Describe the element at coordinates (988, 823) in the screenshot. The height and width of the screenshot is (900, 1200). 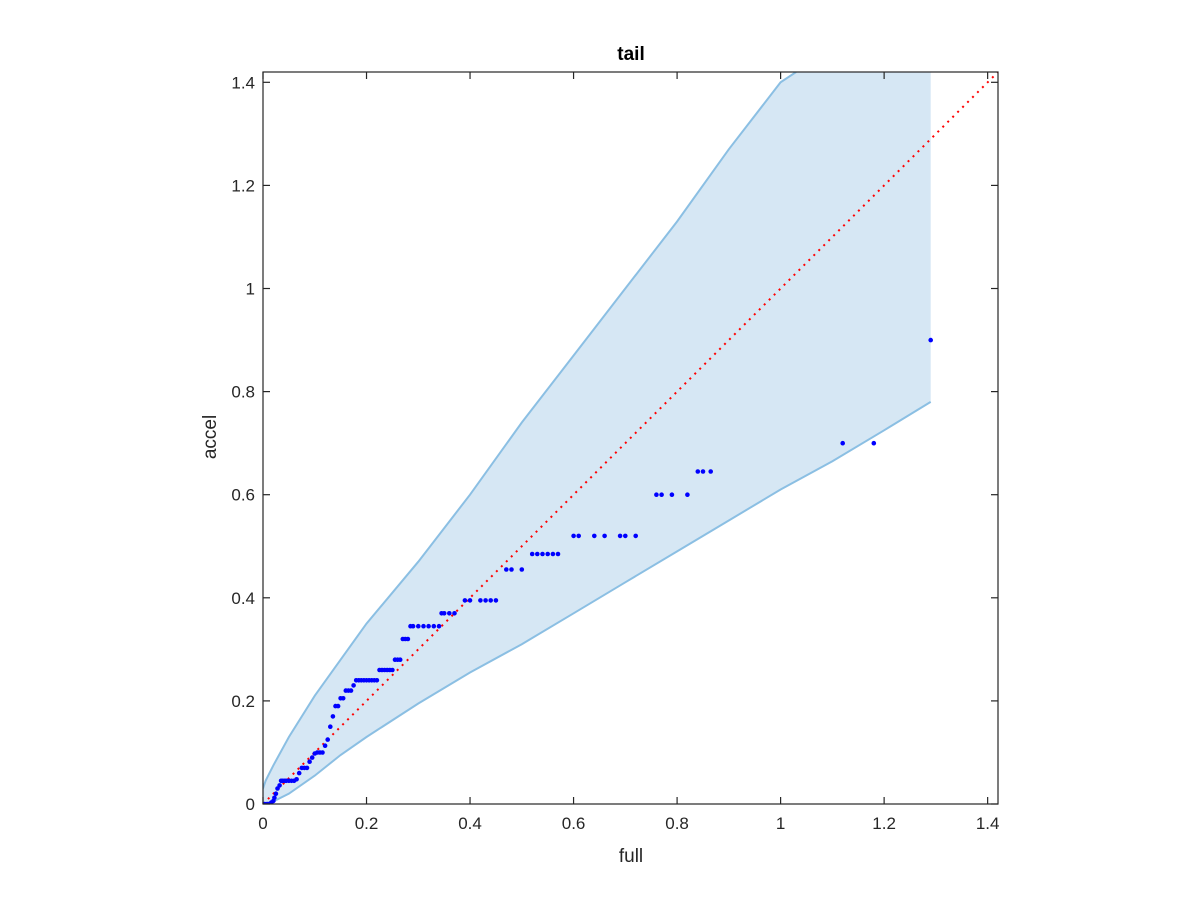
I see `x-tick-label: 1.4` at that location.